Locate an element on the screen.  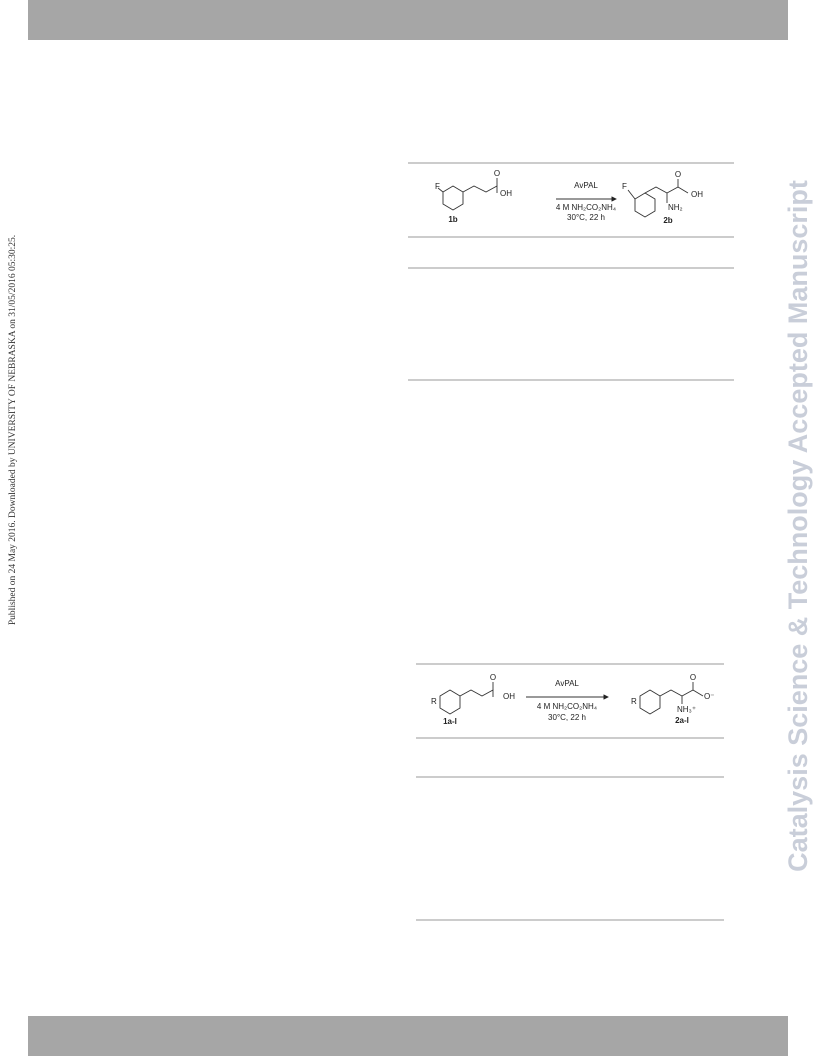
header-bar is located at coordinates (408, 20).